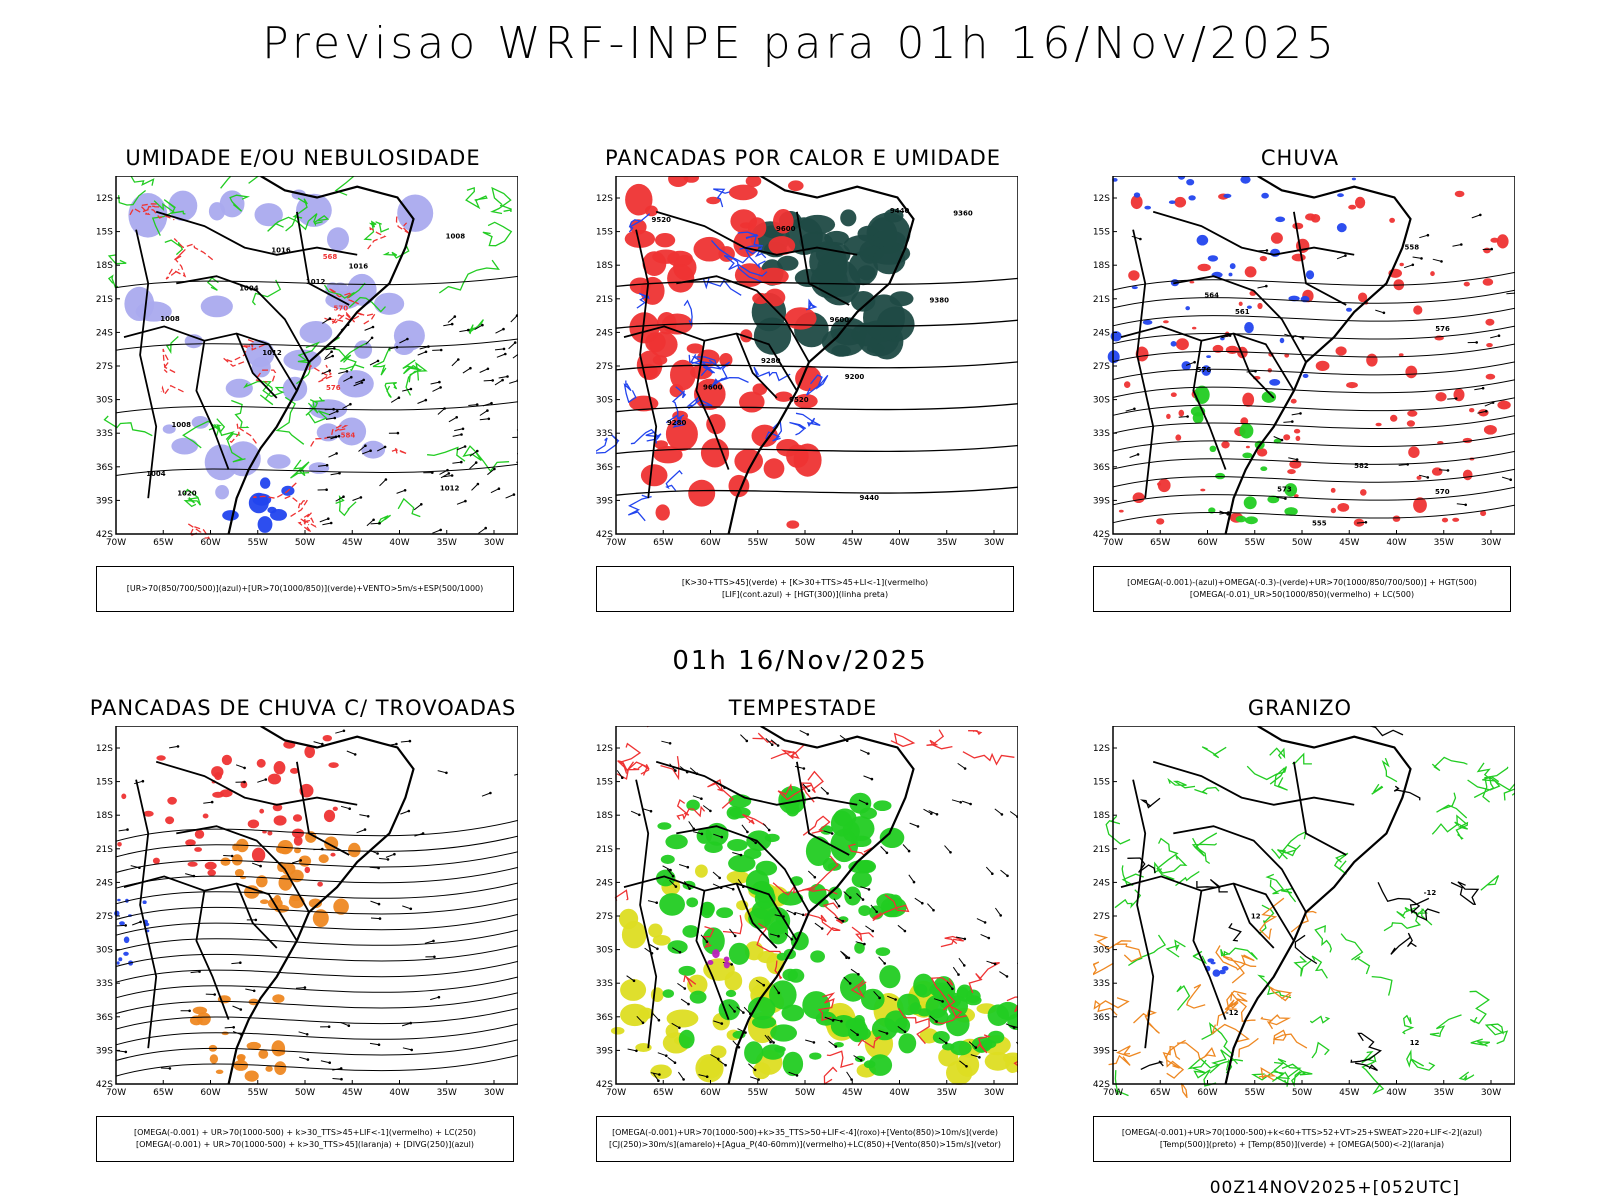  Describe the element at coordinates (1264, 469) in the screenshot. I see `strong-omega-area` at that location.